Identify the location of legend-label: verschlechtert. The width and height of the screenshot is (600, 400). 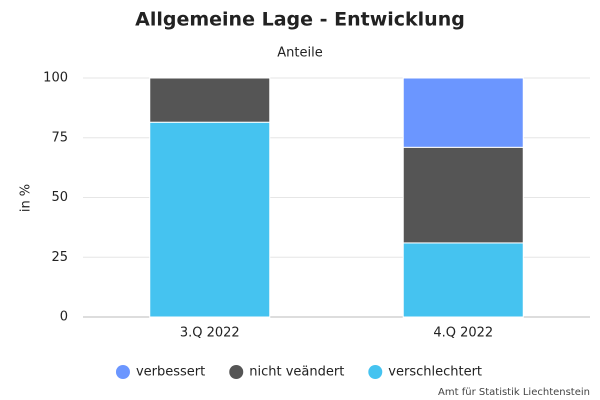
(435, 372).